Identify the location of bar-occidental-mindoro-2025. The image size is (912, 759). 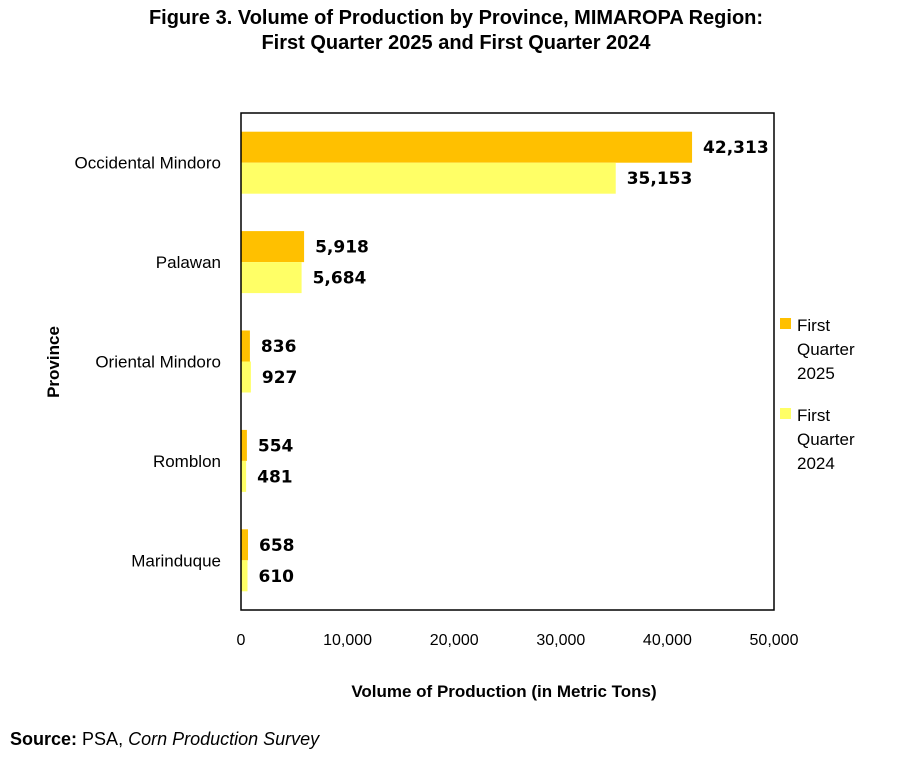
(467, 147).